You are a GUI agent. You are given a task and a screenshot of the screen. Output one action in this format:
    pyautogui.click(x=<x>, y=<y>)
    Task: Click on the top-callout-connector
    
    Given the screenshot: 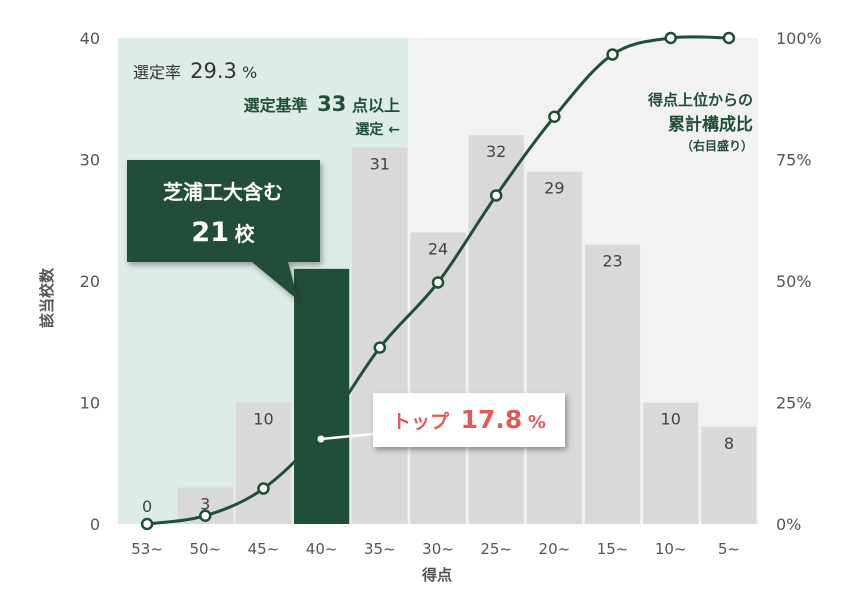 What is the action you would take?
    pyautogui.click(x=347, y=436)
    